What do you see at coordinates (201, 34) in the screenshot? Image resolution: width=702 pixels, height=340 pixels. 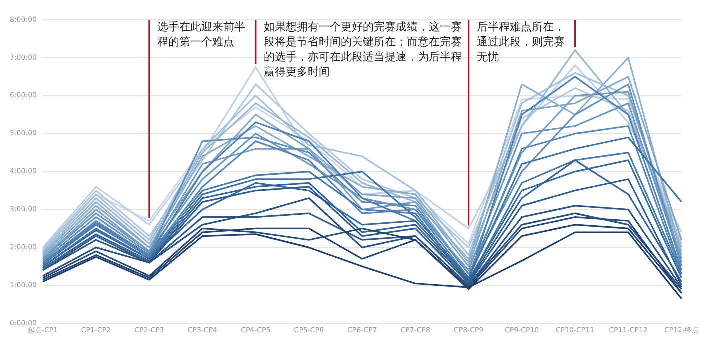 I see `ref-line-label: 选手在此迎来前半程的第一个难点` at bounding box center [201, 34].